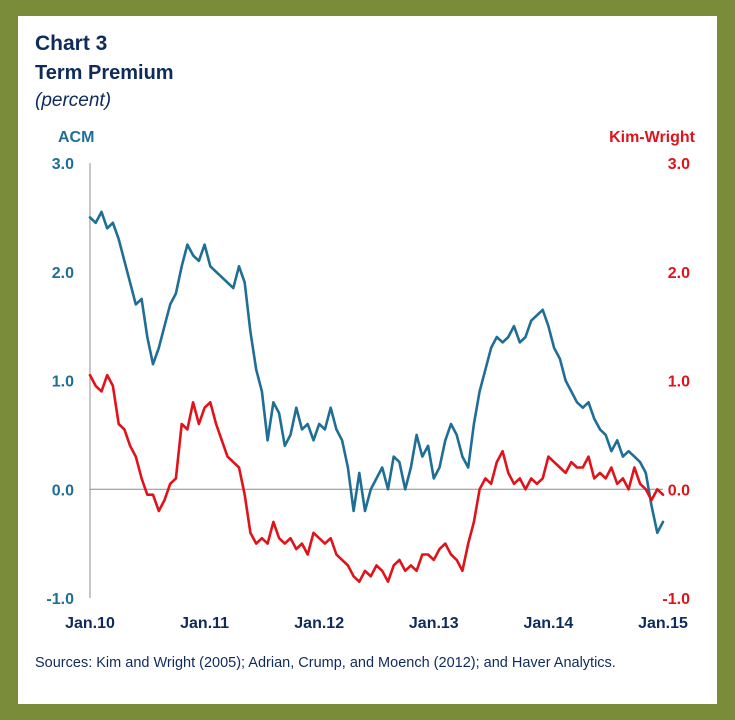 This screenshot has height=720, width=735. What do you see at coordinates (63, 164) in the screenshot?
I see `left-y-tick-label: 3.0` at bounding box center [63, 164].